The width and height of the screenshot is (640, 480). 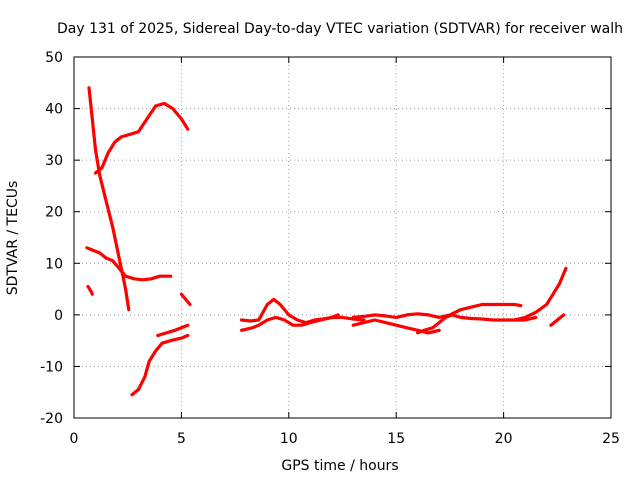 I want to click on y-tick-label: 50, so click(x=54, y=58).